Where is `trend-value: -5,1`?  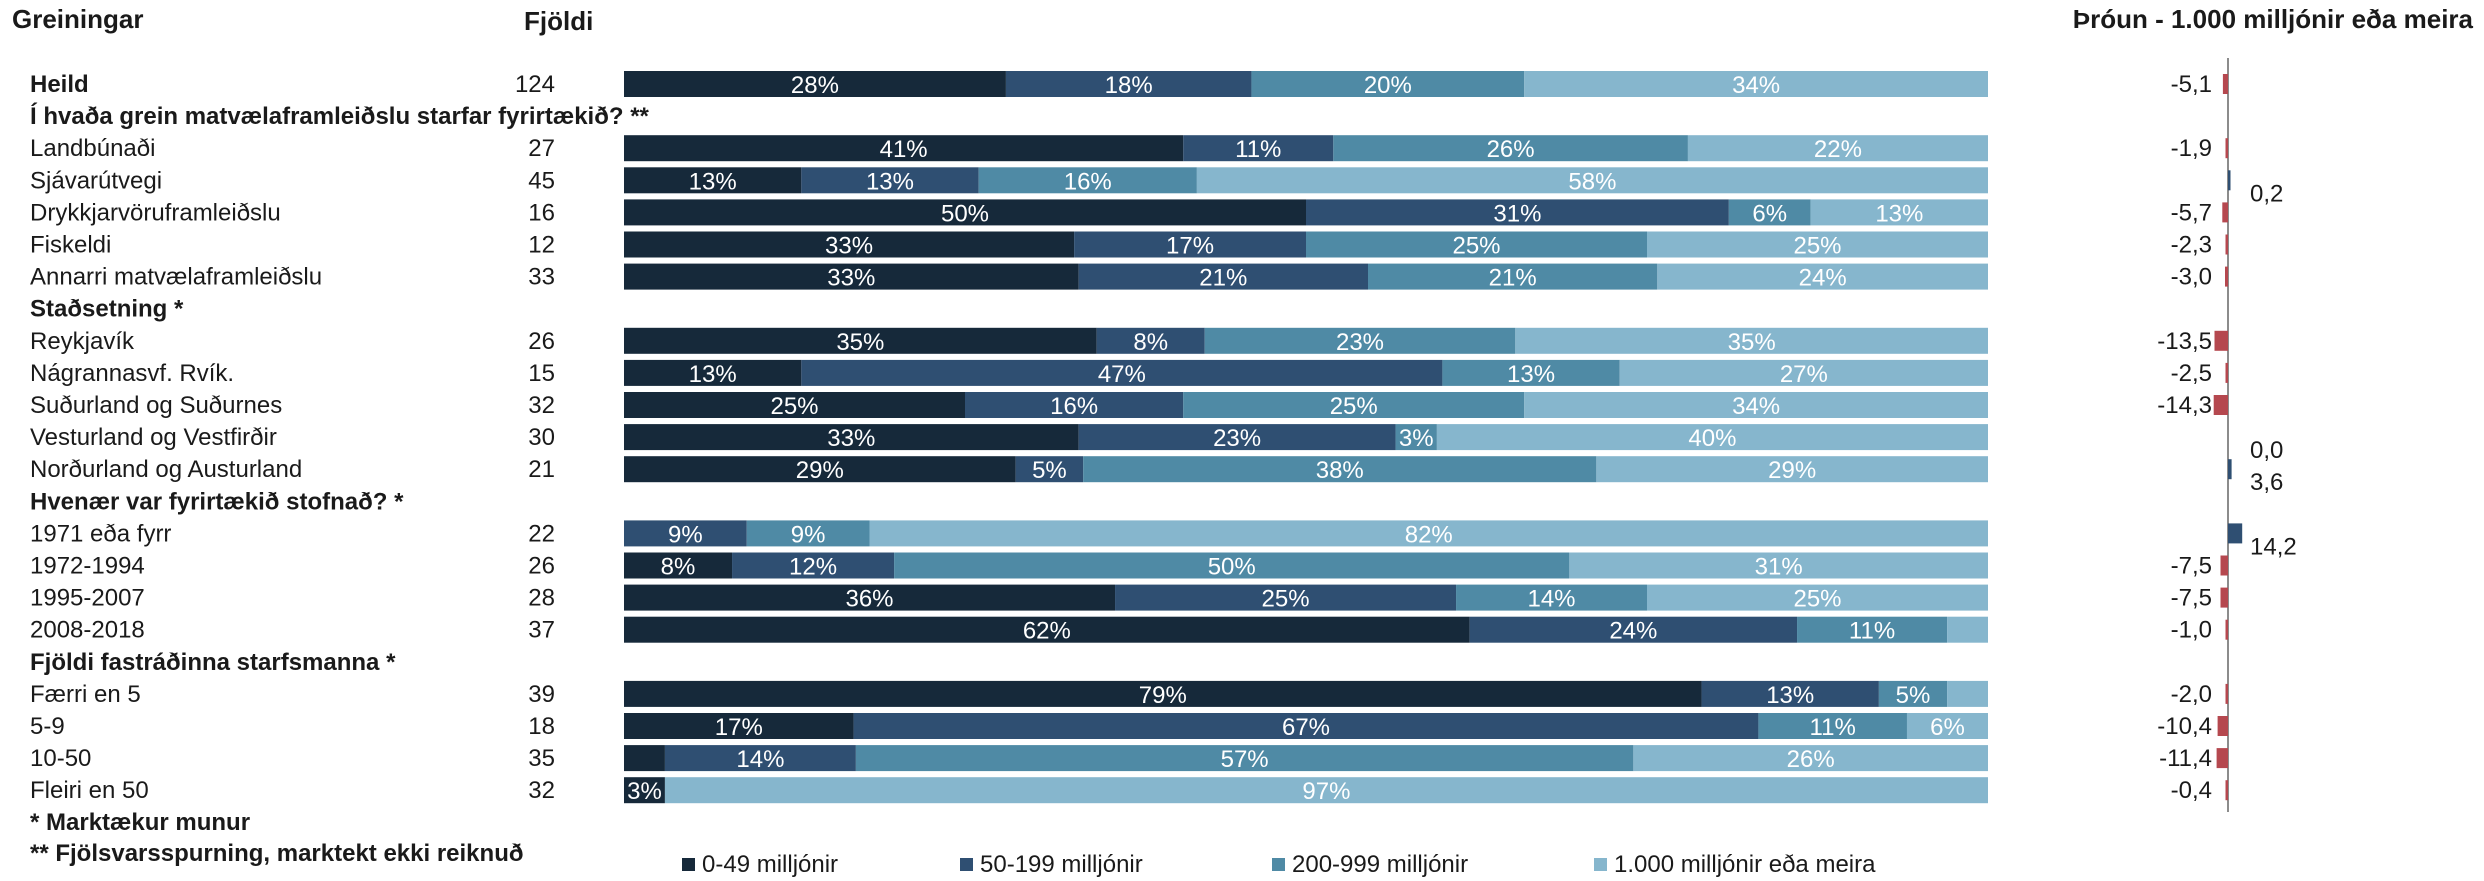
trend-value: -5,1 is located at coordinates (2191, 84).